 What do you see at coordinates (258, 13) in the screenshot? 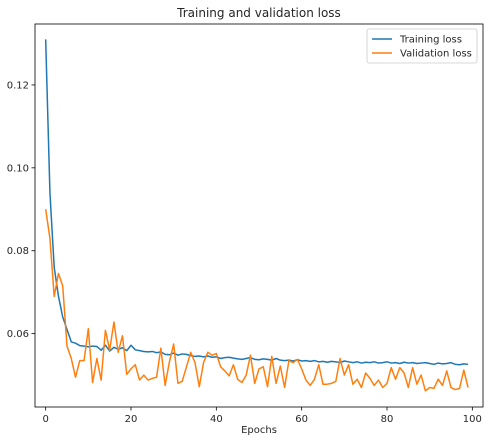
I see `chart-title: Training and validation loss` at bounding box center [258, 13].